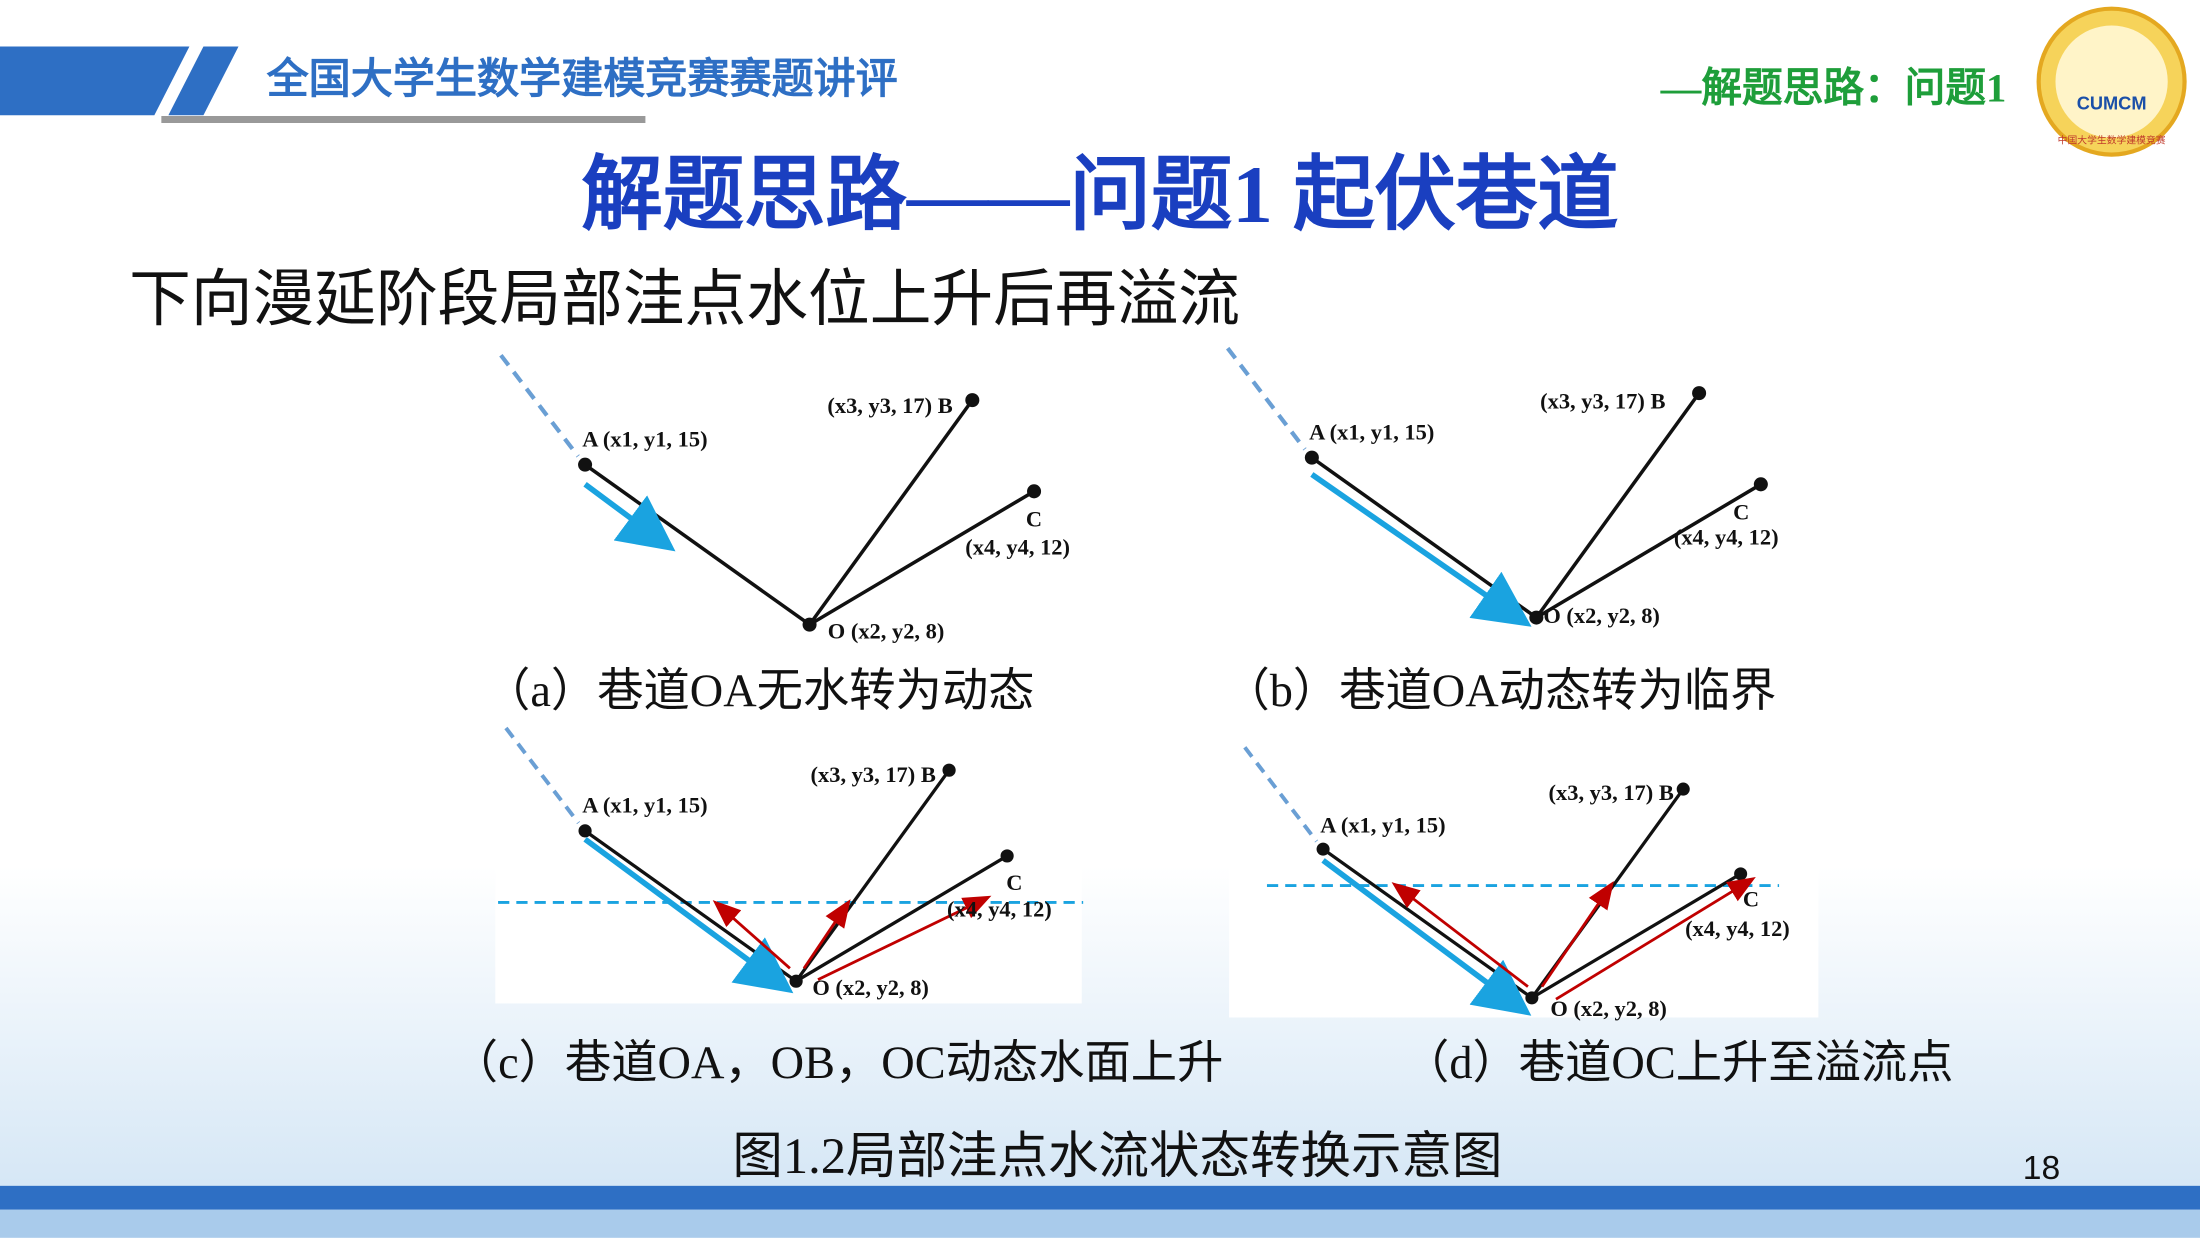 This screenshot has width=2200, height=1238. I want to click on logo-inner, so click(2111, 81).